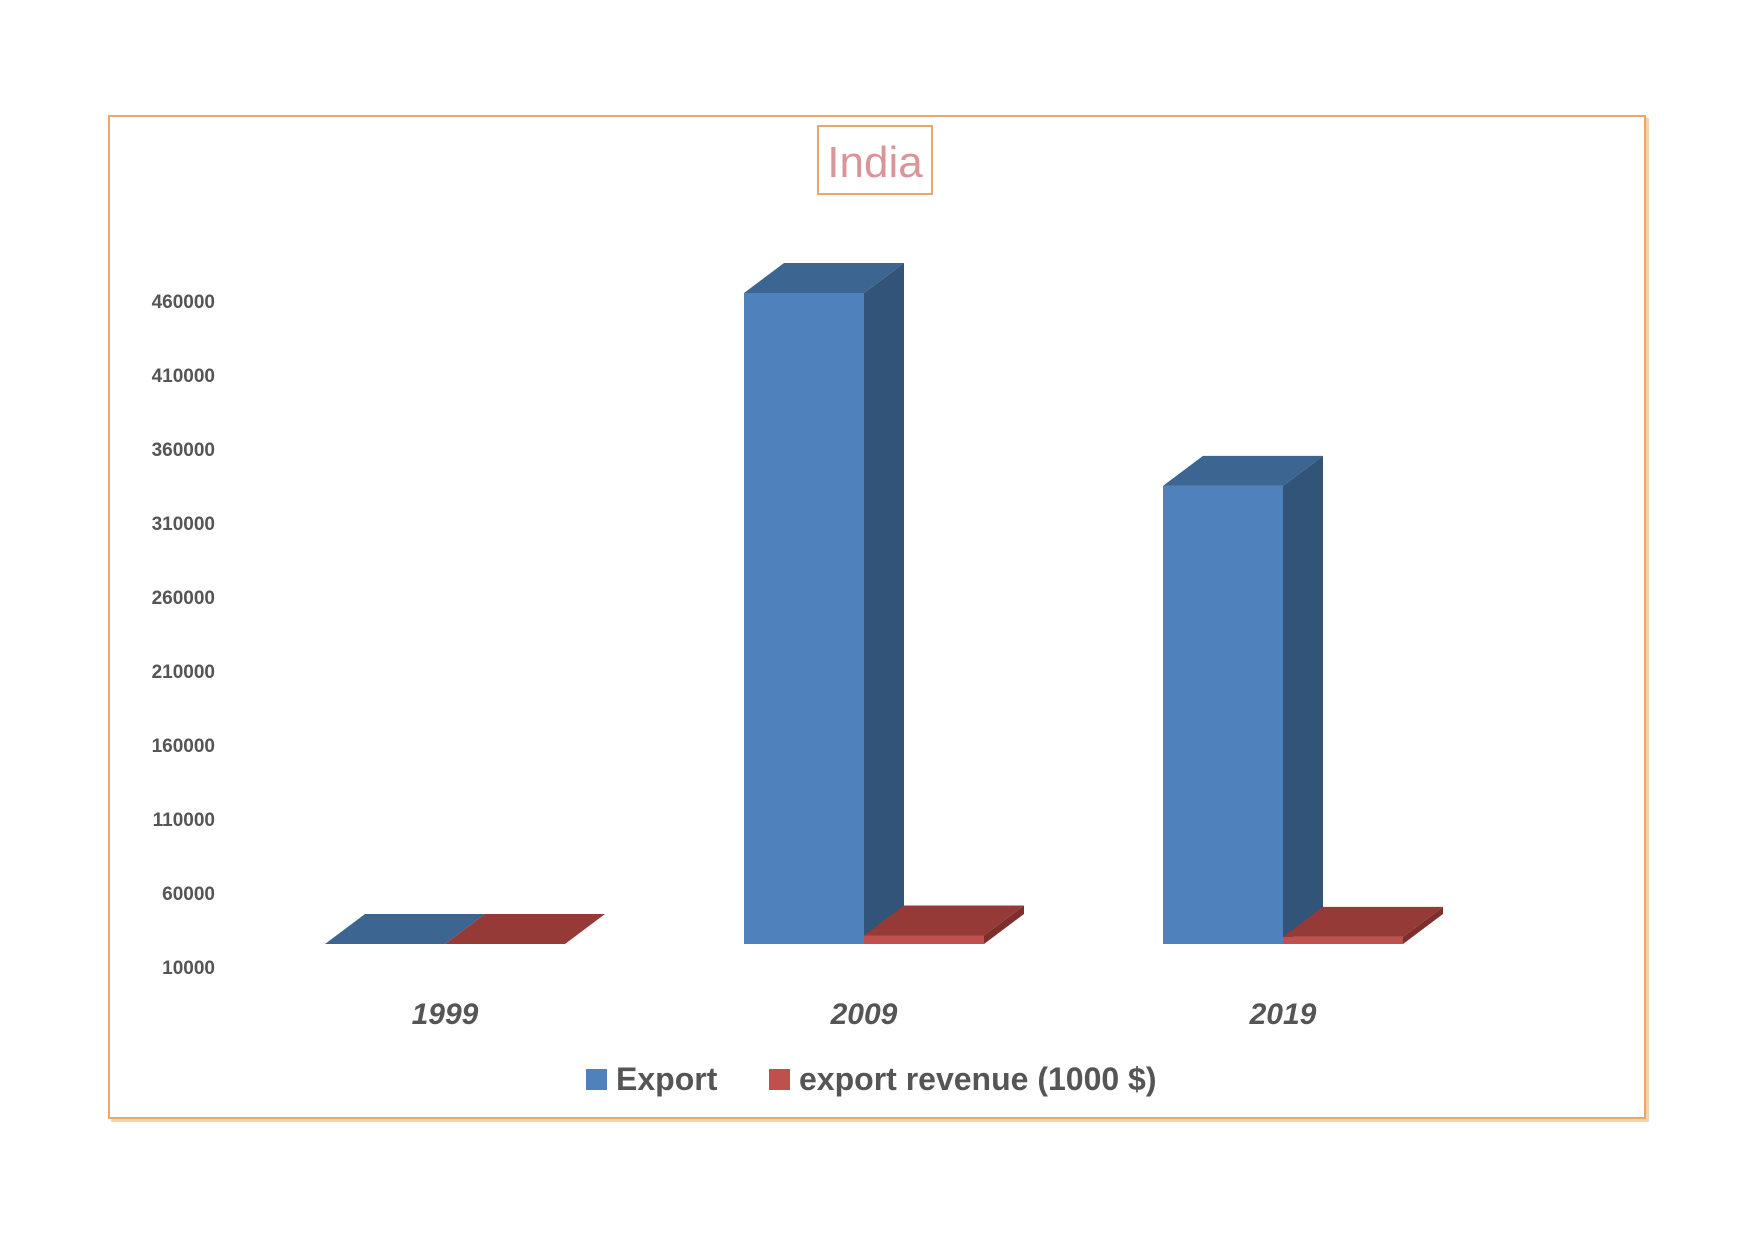  Describe the element at coordinates (183, 376) in the screenshot. I see `y-tick-label: 410000` at that location.